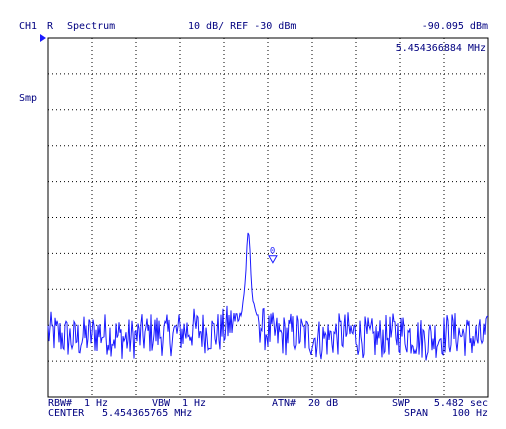 The image size is (506, 429). Describe the element at coordinates (272, 252) in the screenshot. I see `marker-number: 0` at that location.